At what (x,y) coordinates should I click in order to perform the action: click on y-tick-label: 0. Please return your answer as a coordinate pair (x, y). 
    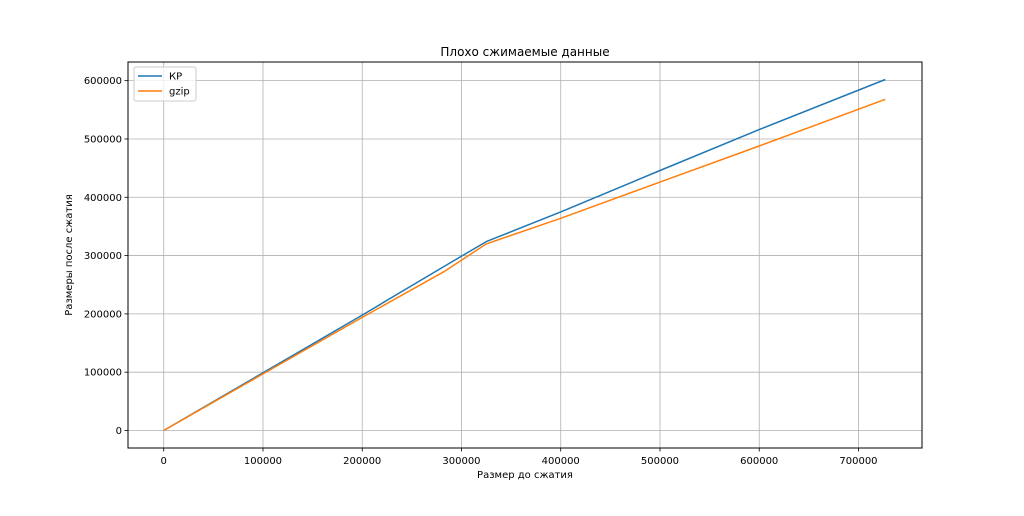
    Looking at the image, I should click on (119, 431).